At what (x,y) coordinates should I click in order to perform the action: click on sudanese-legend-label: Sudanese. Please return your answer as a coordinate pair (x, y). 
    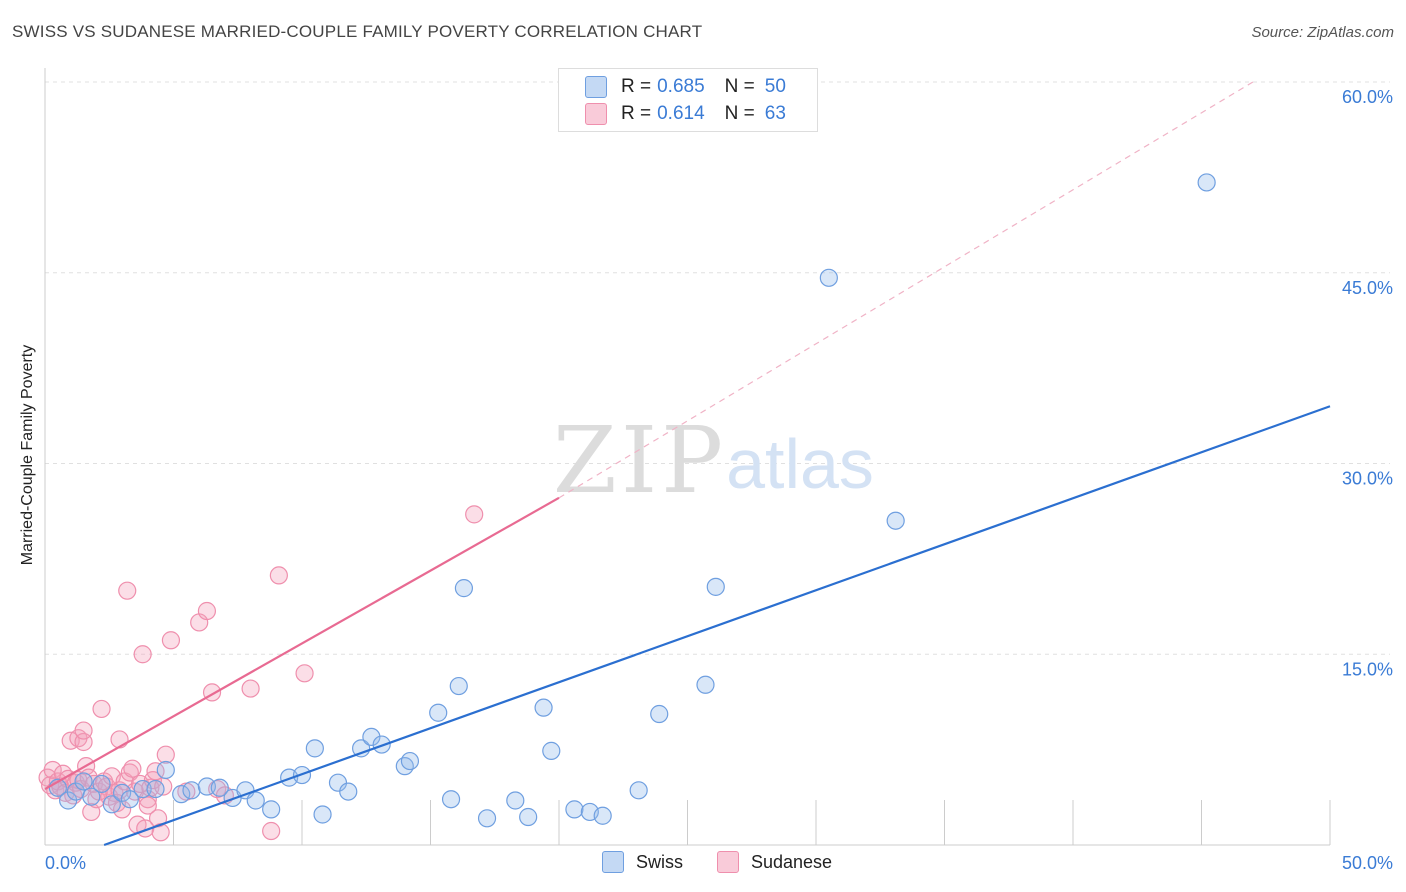
    Looking at the image, I should click on (792, 861).